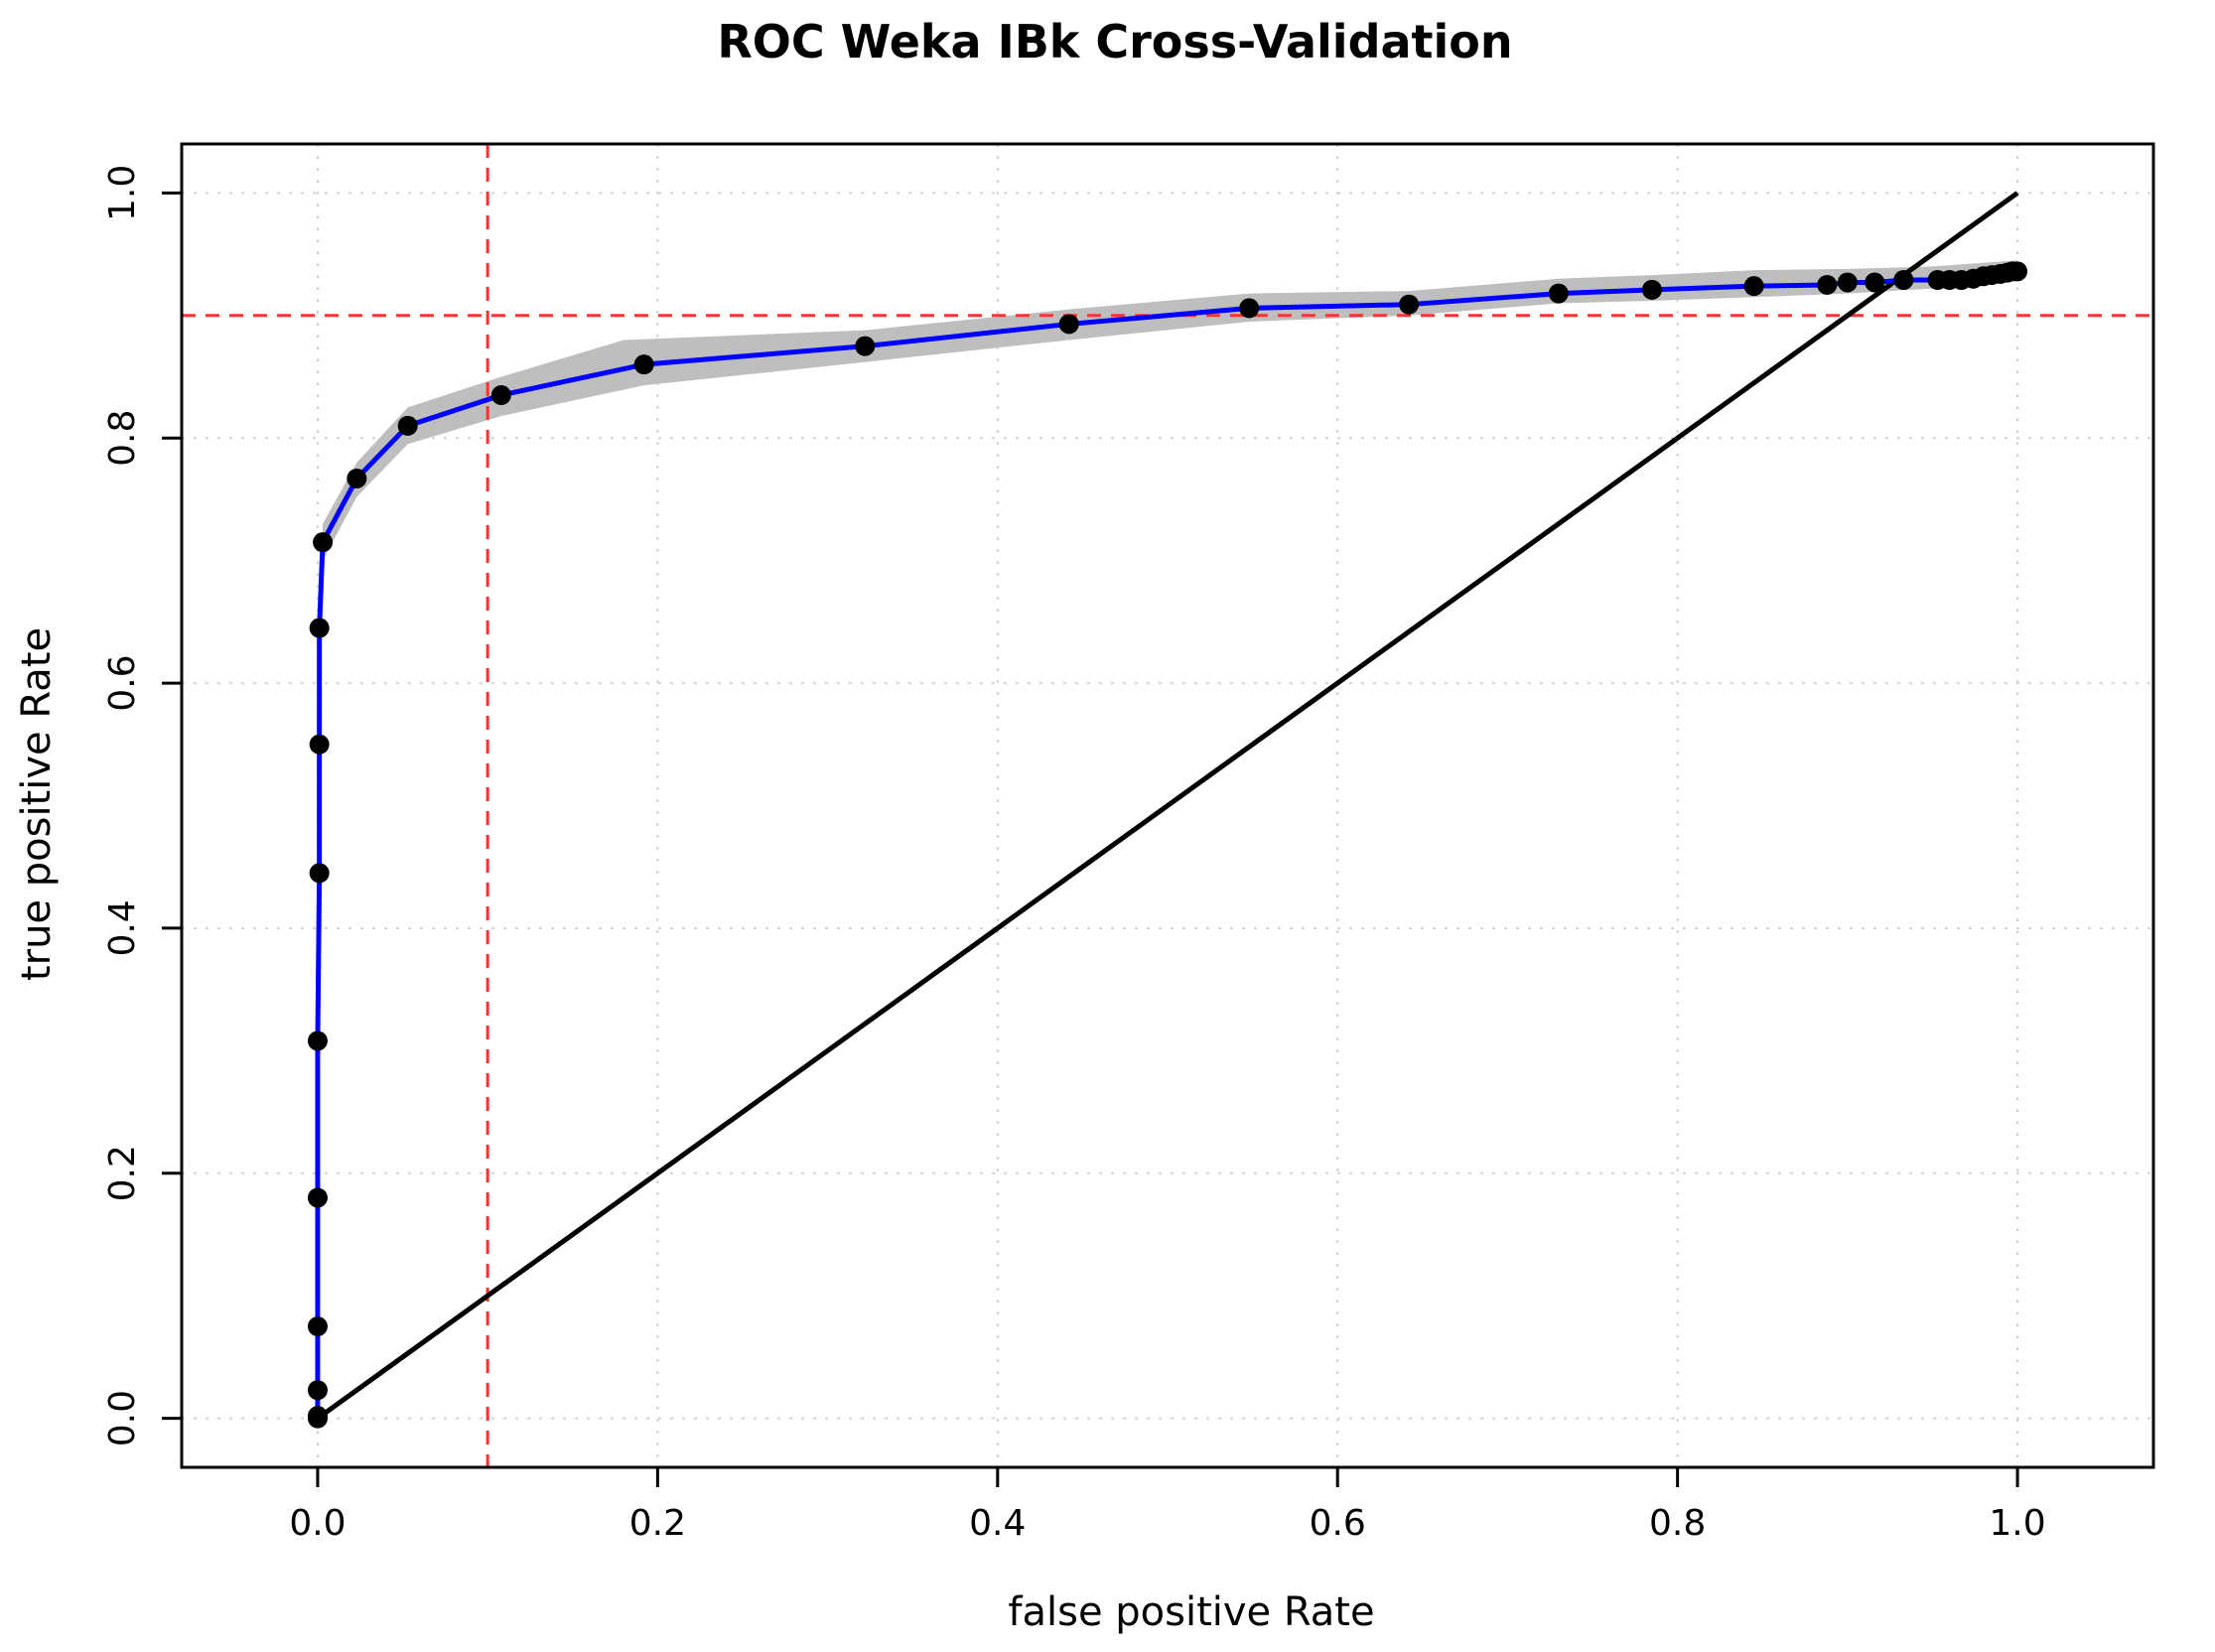 This screenshot has width=2215, height=1652. What do you see at coordinates (997, 1523) in the screenshot?
I see `x-tick-label-2: 0.4` at bounding box center [997, 1523].